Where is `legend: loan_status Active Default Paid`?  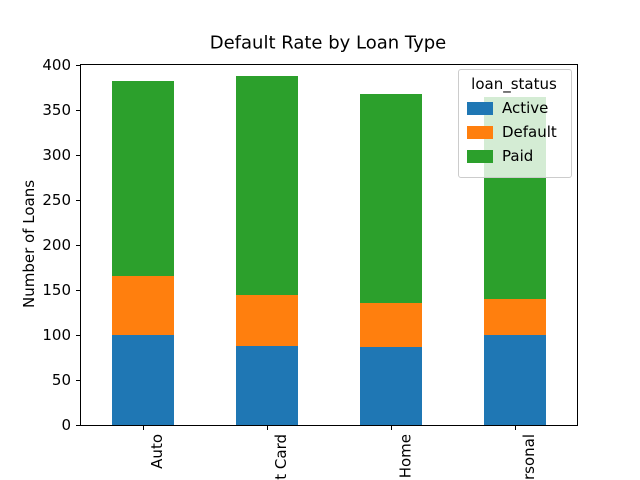
legend: loan_status Active Default Paid is located at coordinates (515, 123).